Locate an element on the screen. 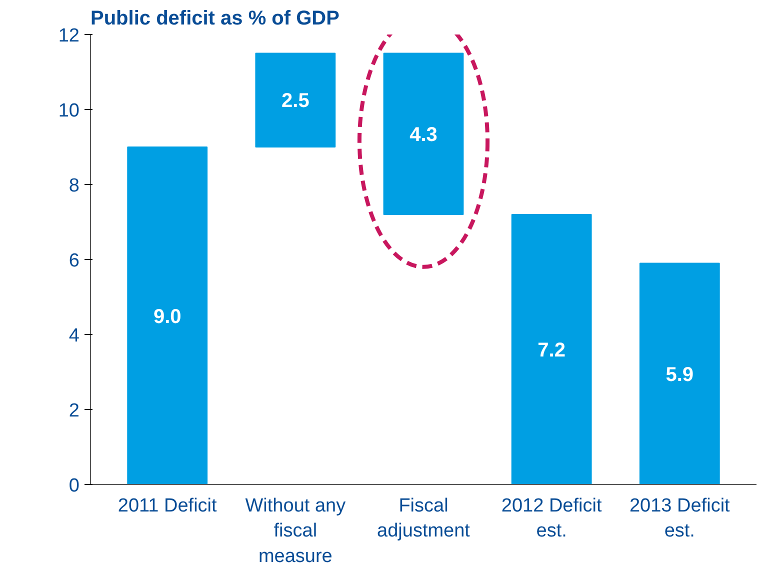 The image size is (776, 569). y-tick-label: 12 is located at coordinates (69, 36).